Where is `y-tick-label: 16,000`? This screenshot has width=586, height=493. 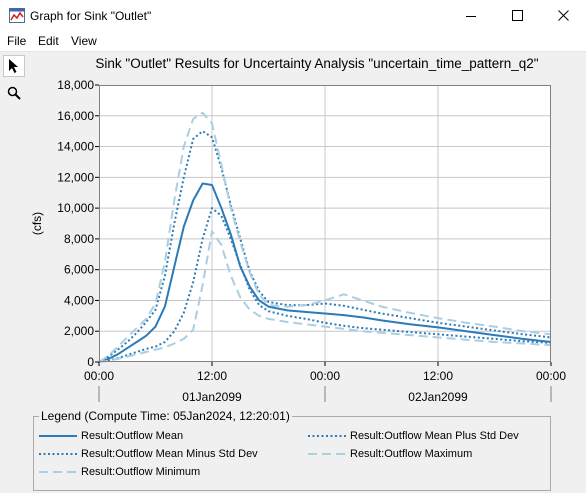
y-tick-label: 16,000 is located at coordinates (75, 116).